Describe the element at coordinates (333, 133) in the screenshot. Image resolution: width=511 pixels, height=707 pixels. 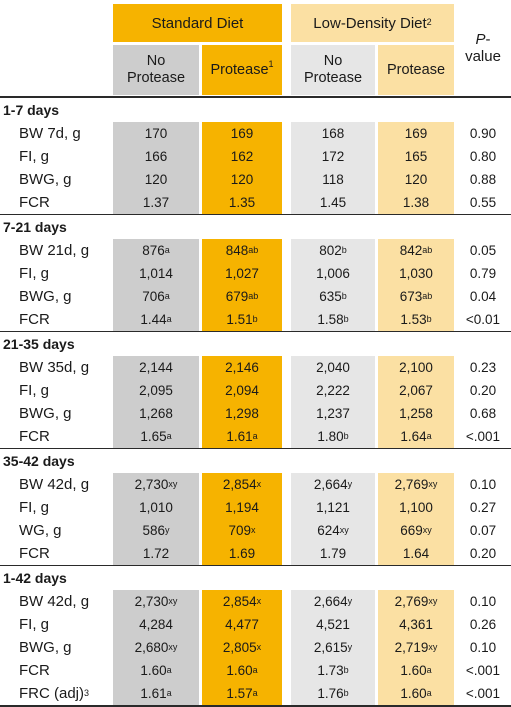
I see `cell-value: 168` at that location.